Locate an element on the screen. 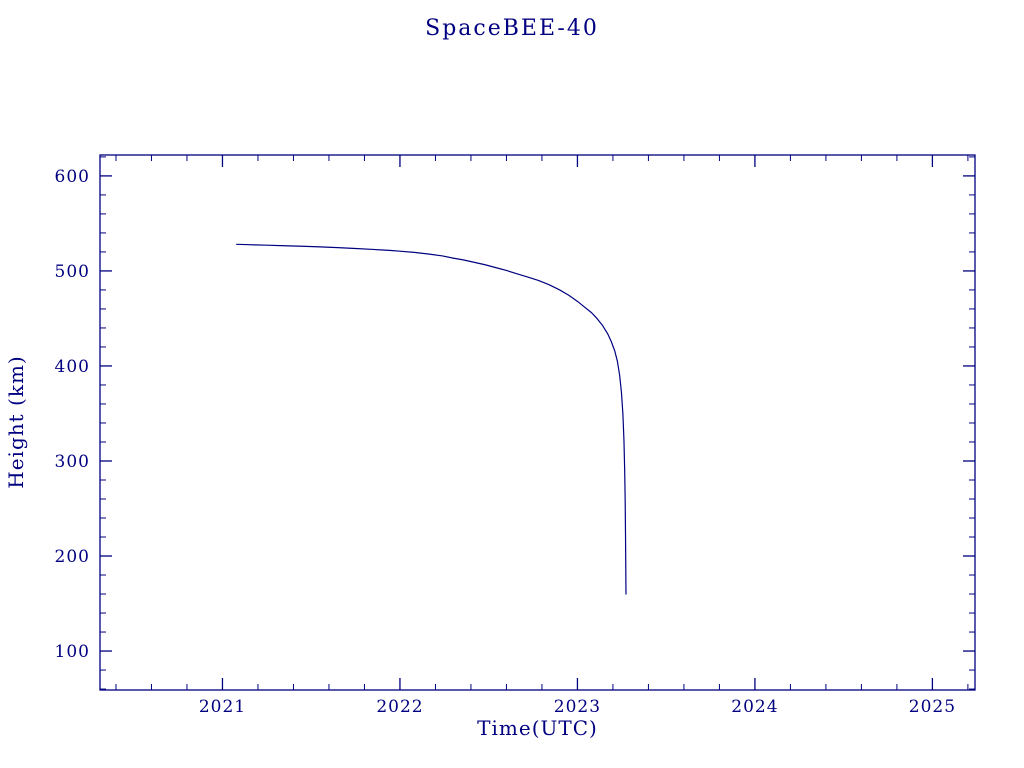  y-tick-label: 400 is located at coordinates (72, 367).